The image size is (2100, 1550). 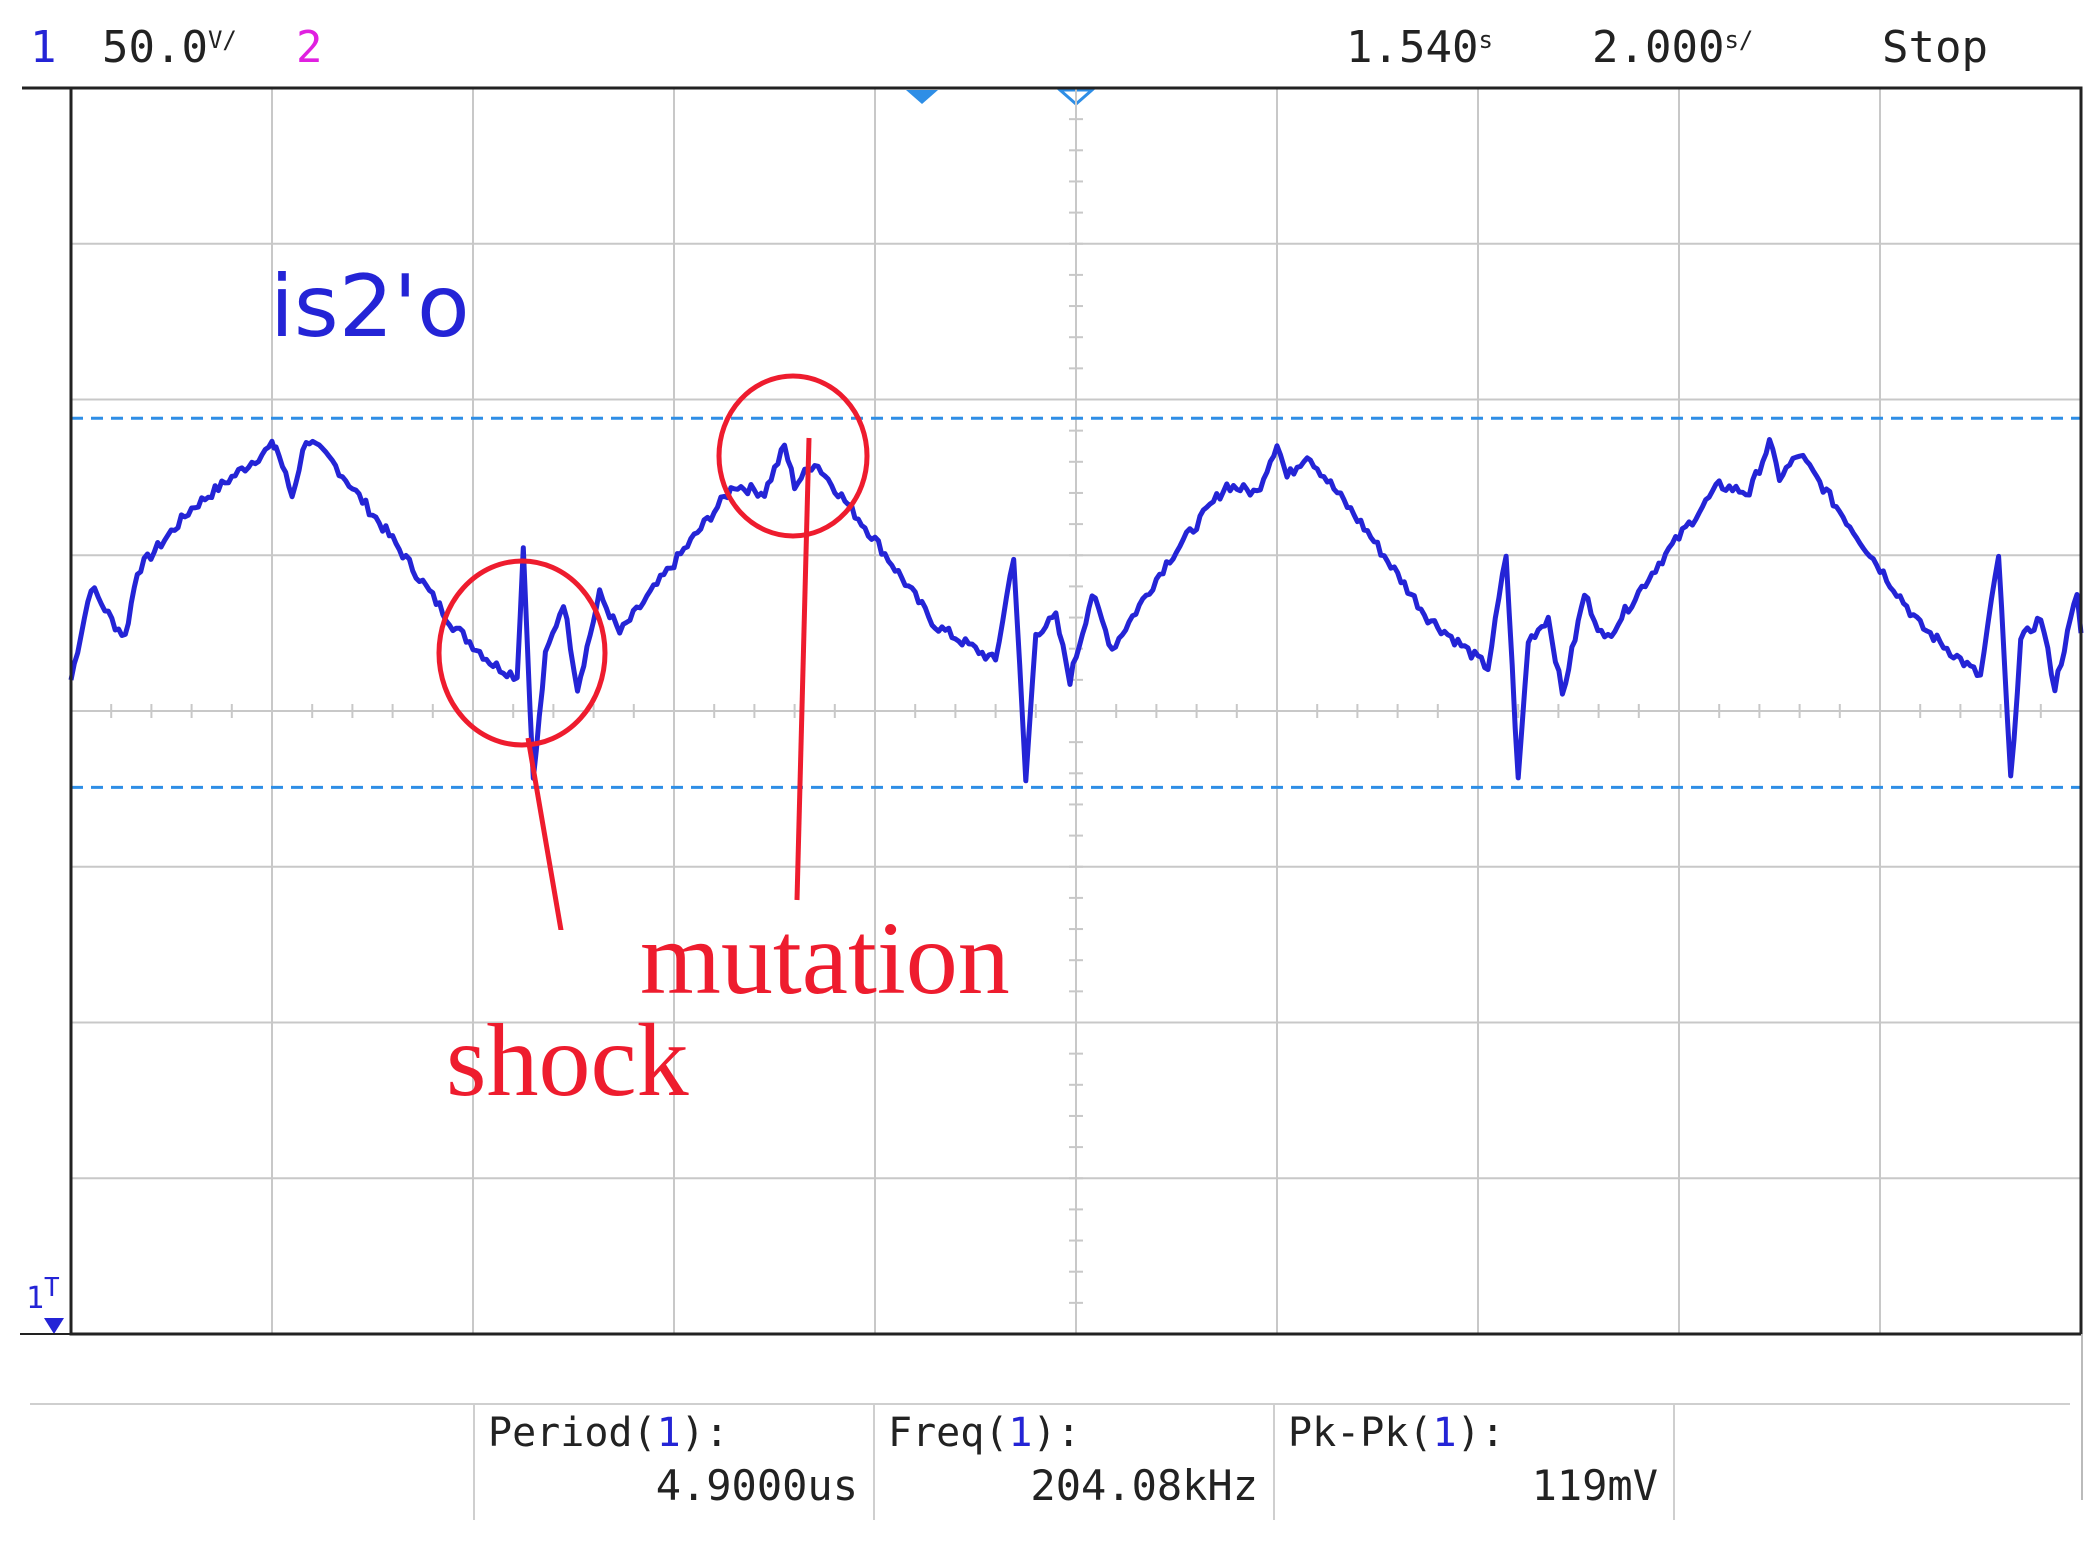 What do you see at coordinates (793, 456) in the screenshot?
I see `mutation-circle` at bounding box center [793, 456].